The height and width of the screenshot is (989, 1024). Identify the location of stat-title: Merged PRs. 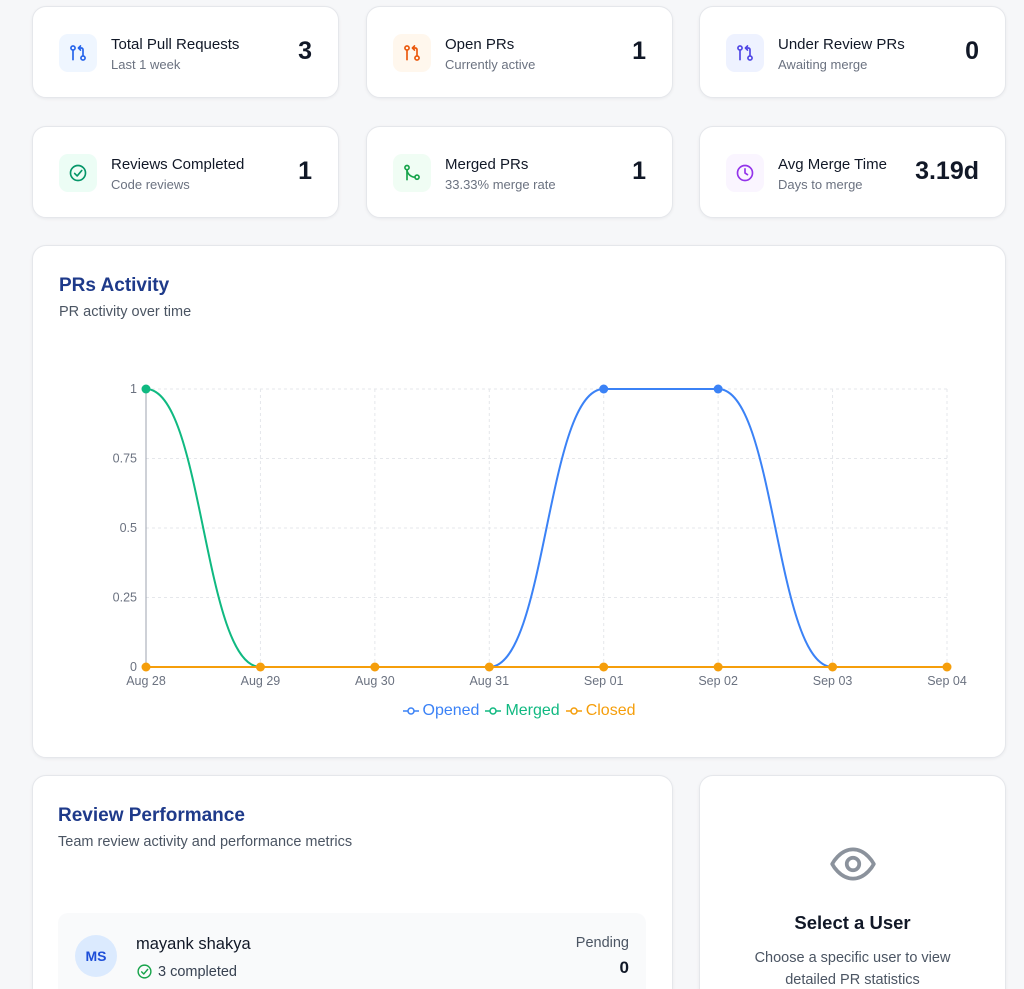
(487, 164).